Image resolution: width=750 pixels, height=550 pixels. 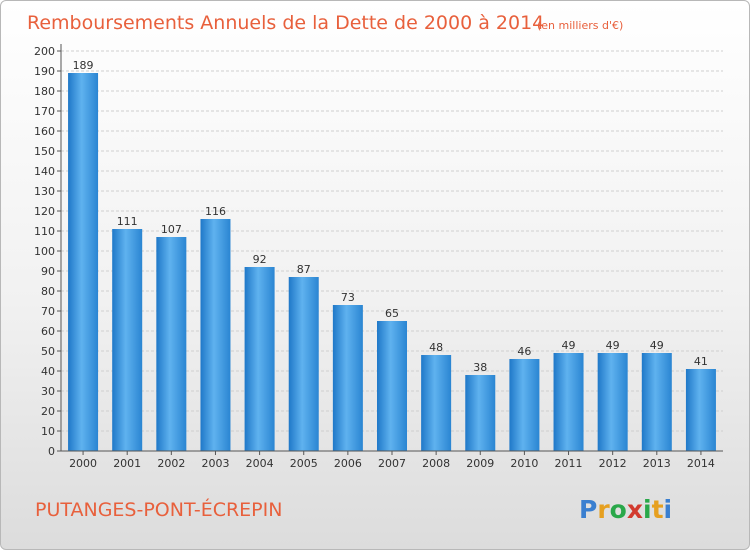 What do you see at coordinates (48, 411) in the screenshot?
I see `y-tick-label: 20` at bounding box center [48, 411].